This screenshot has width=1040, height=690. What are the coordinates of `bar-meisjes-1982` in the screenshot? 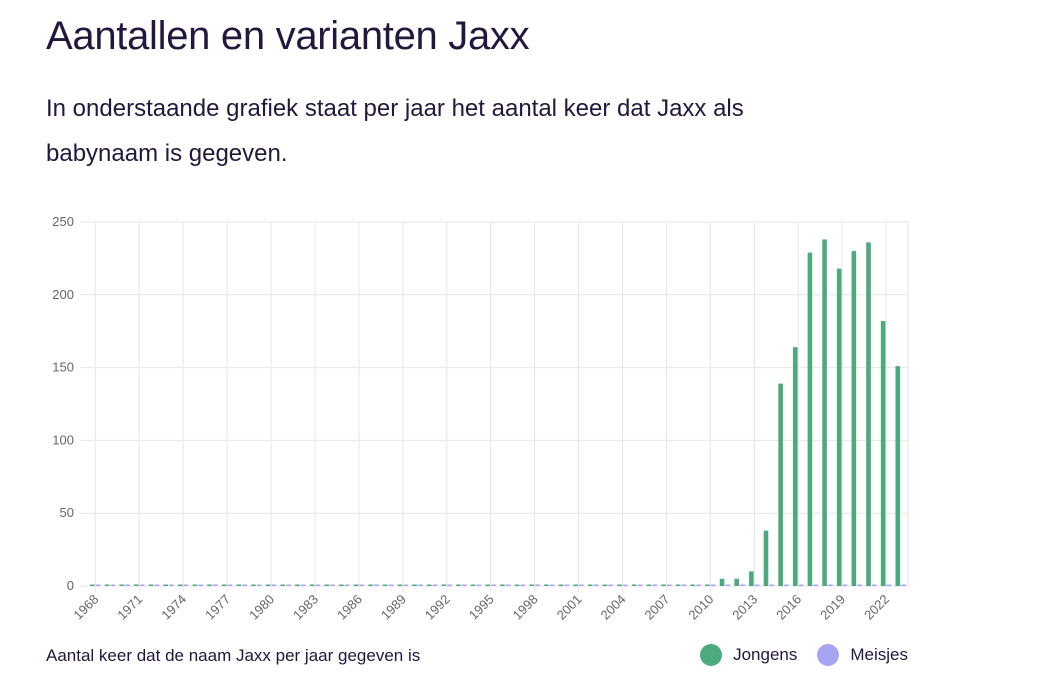 It's located at (303, 585).